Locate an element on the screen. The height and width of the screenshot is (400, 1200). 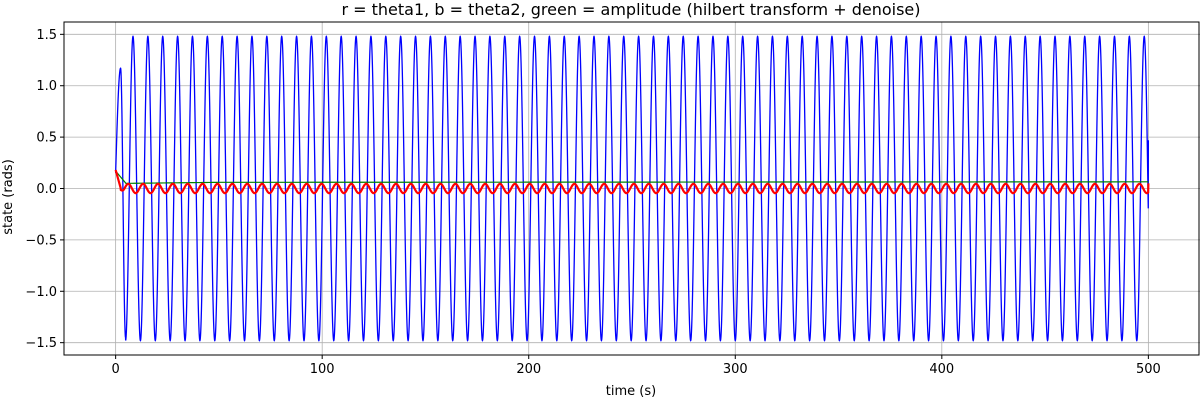
y-tick-label: 1.5 is located at coordinates (46, 35).